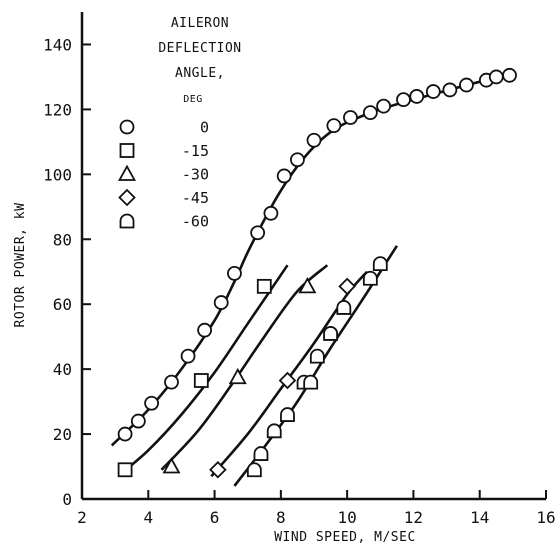 The width and height of the screenshot is (558, 549). Describe the element at coordinates (62, 369) in the screenshot. I see `y-tick-label: 40` at that location.